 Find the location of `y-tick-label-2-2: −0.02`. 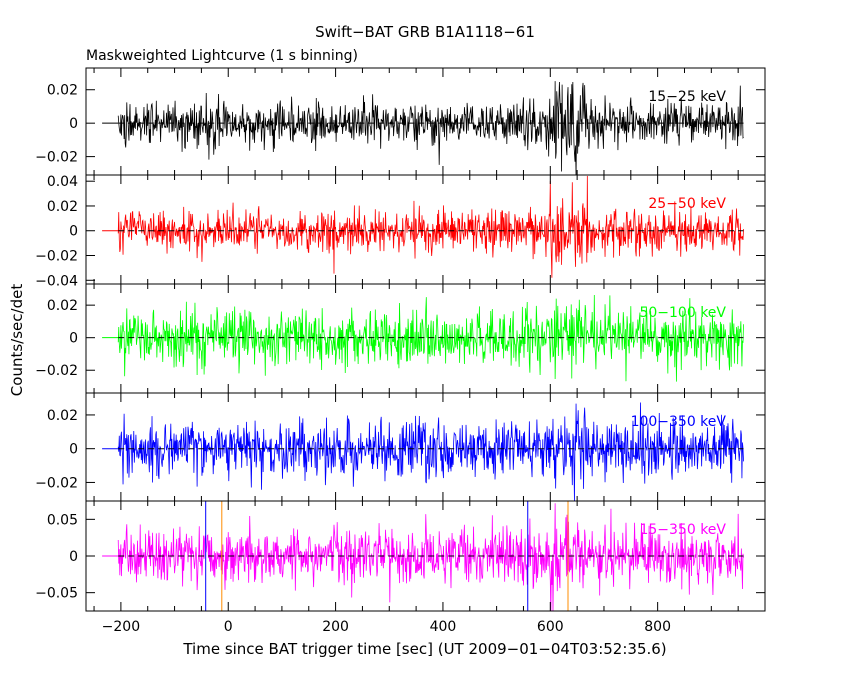

y-tick-label-2-2: −0.02 is located at coordinates (56, 257).